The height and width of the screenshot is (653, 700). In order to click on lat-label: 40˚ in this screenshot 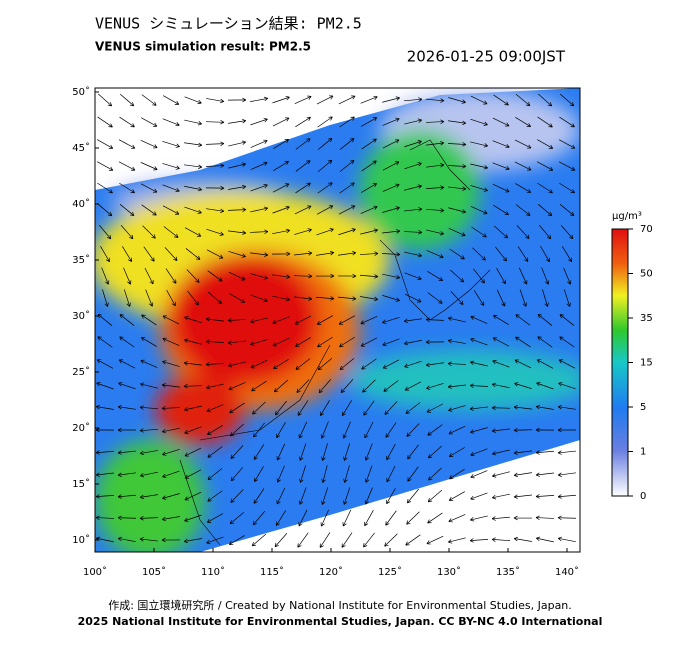, I will do `click(81, 204)`.